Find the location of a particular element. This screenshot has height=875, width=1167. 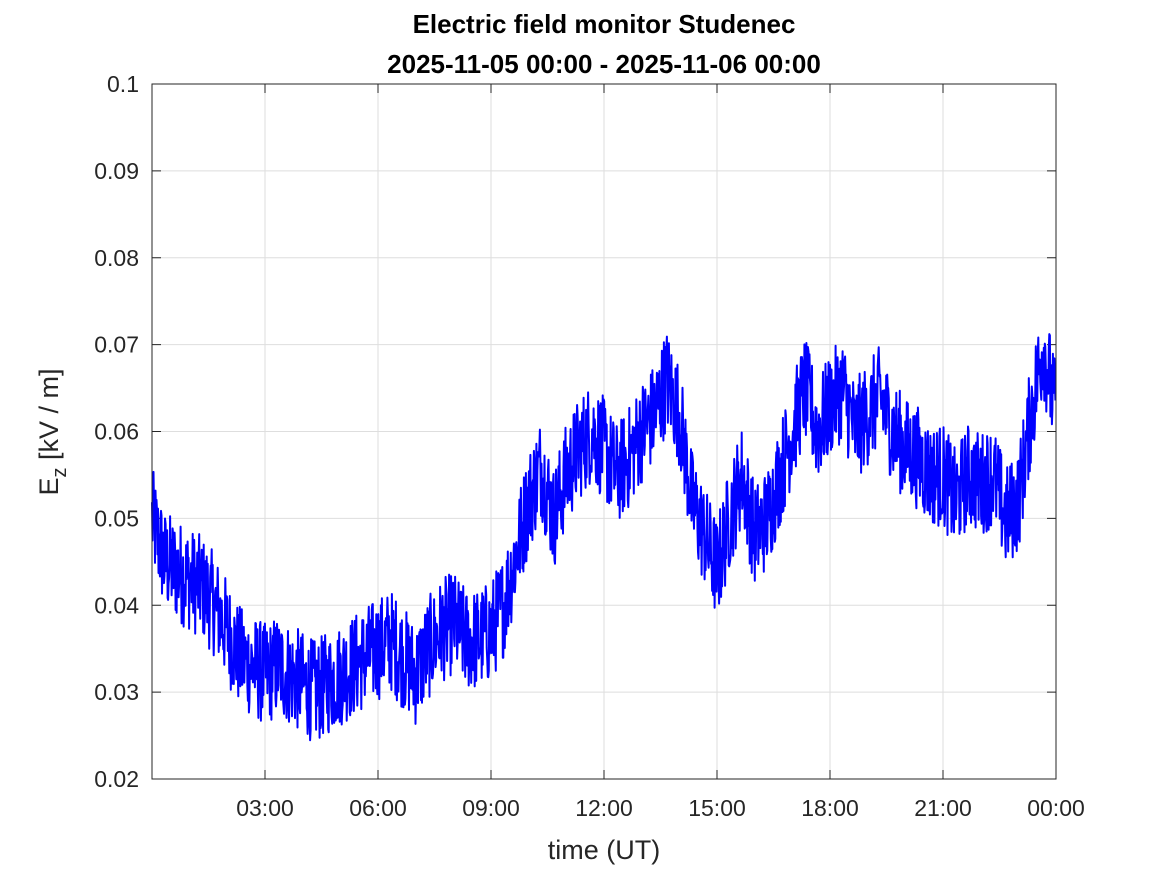

y-axis-label-base: E is located at coordinates (49, 487).